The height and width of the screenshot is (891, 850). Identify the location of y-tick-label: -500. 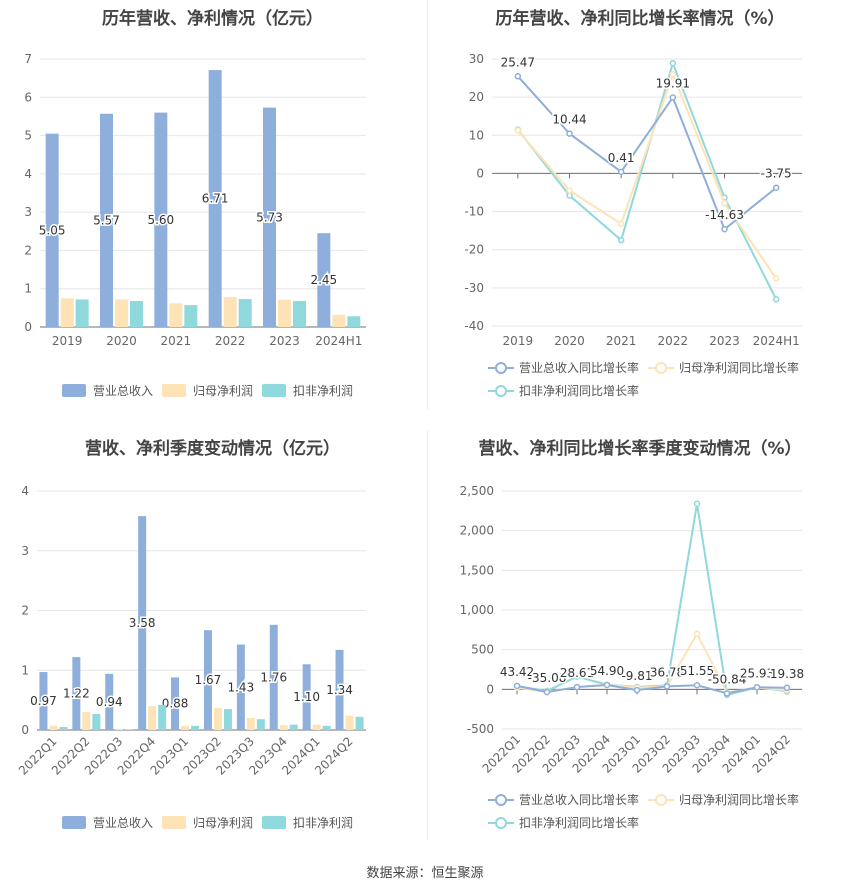
(480, 729).